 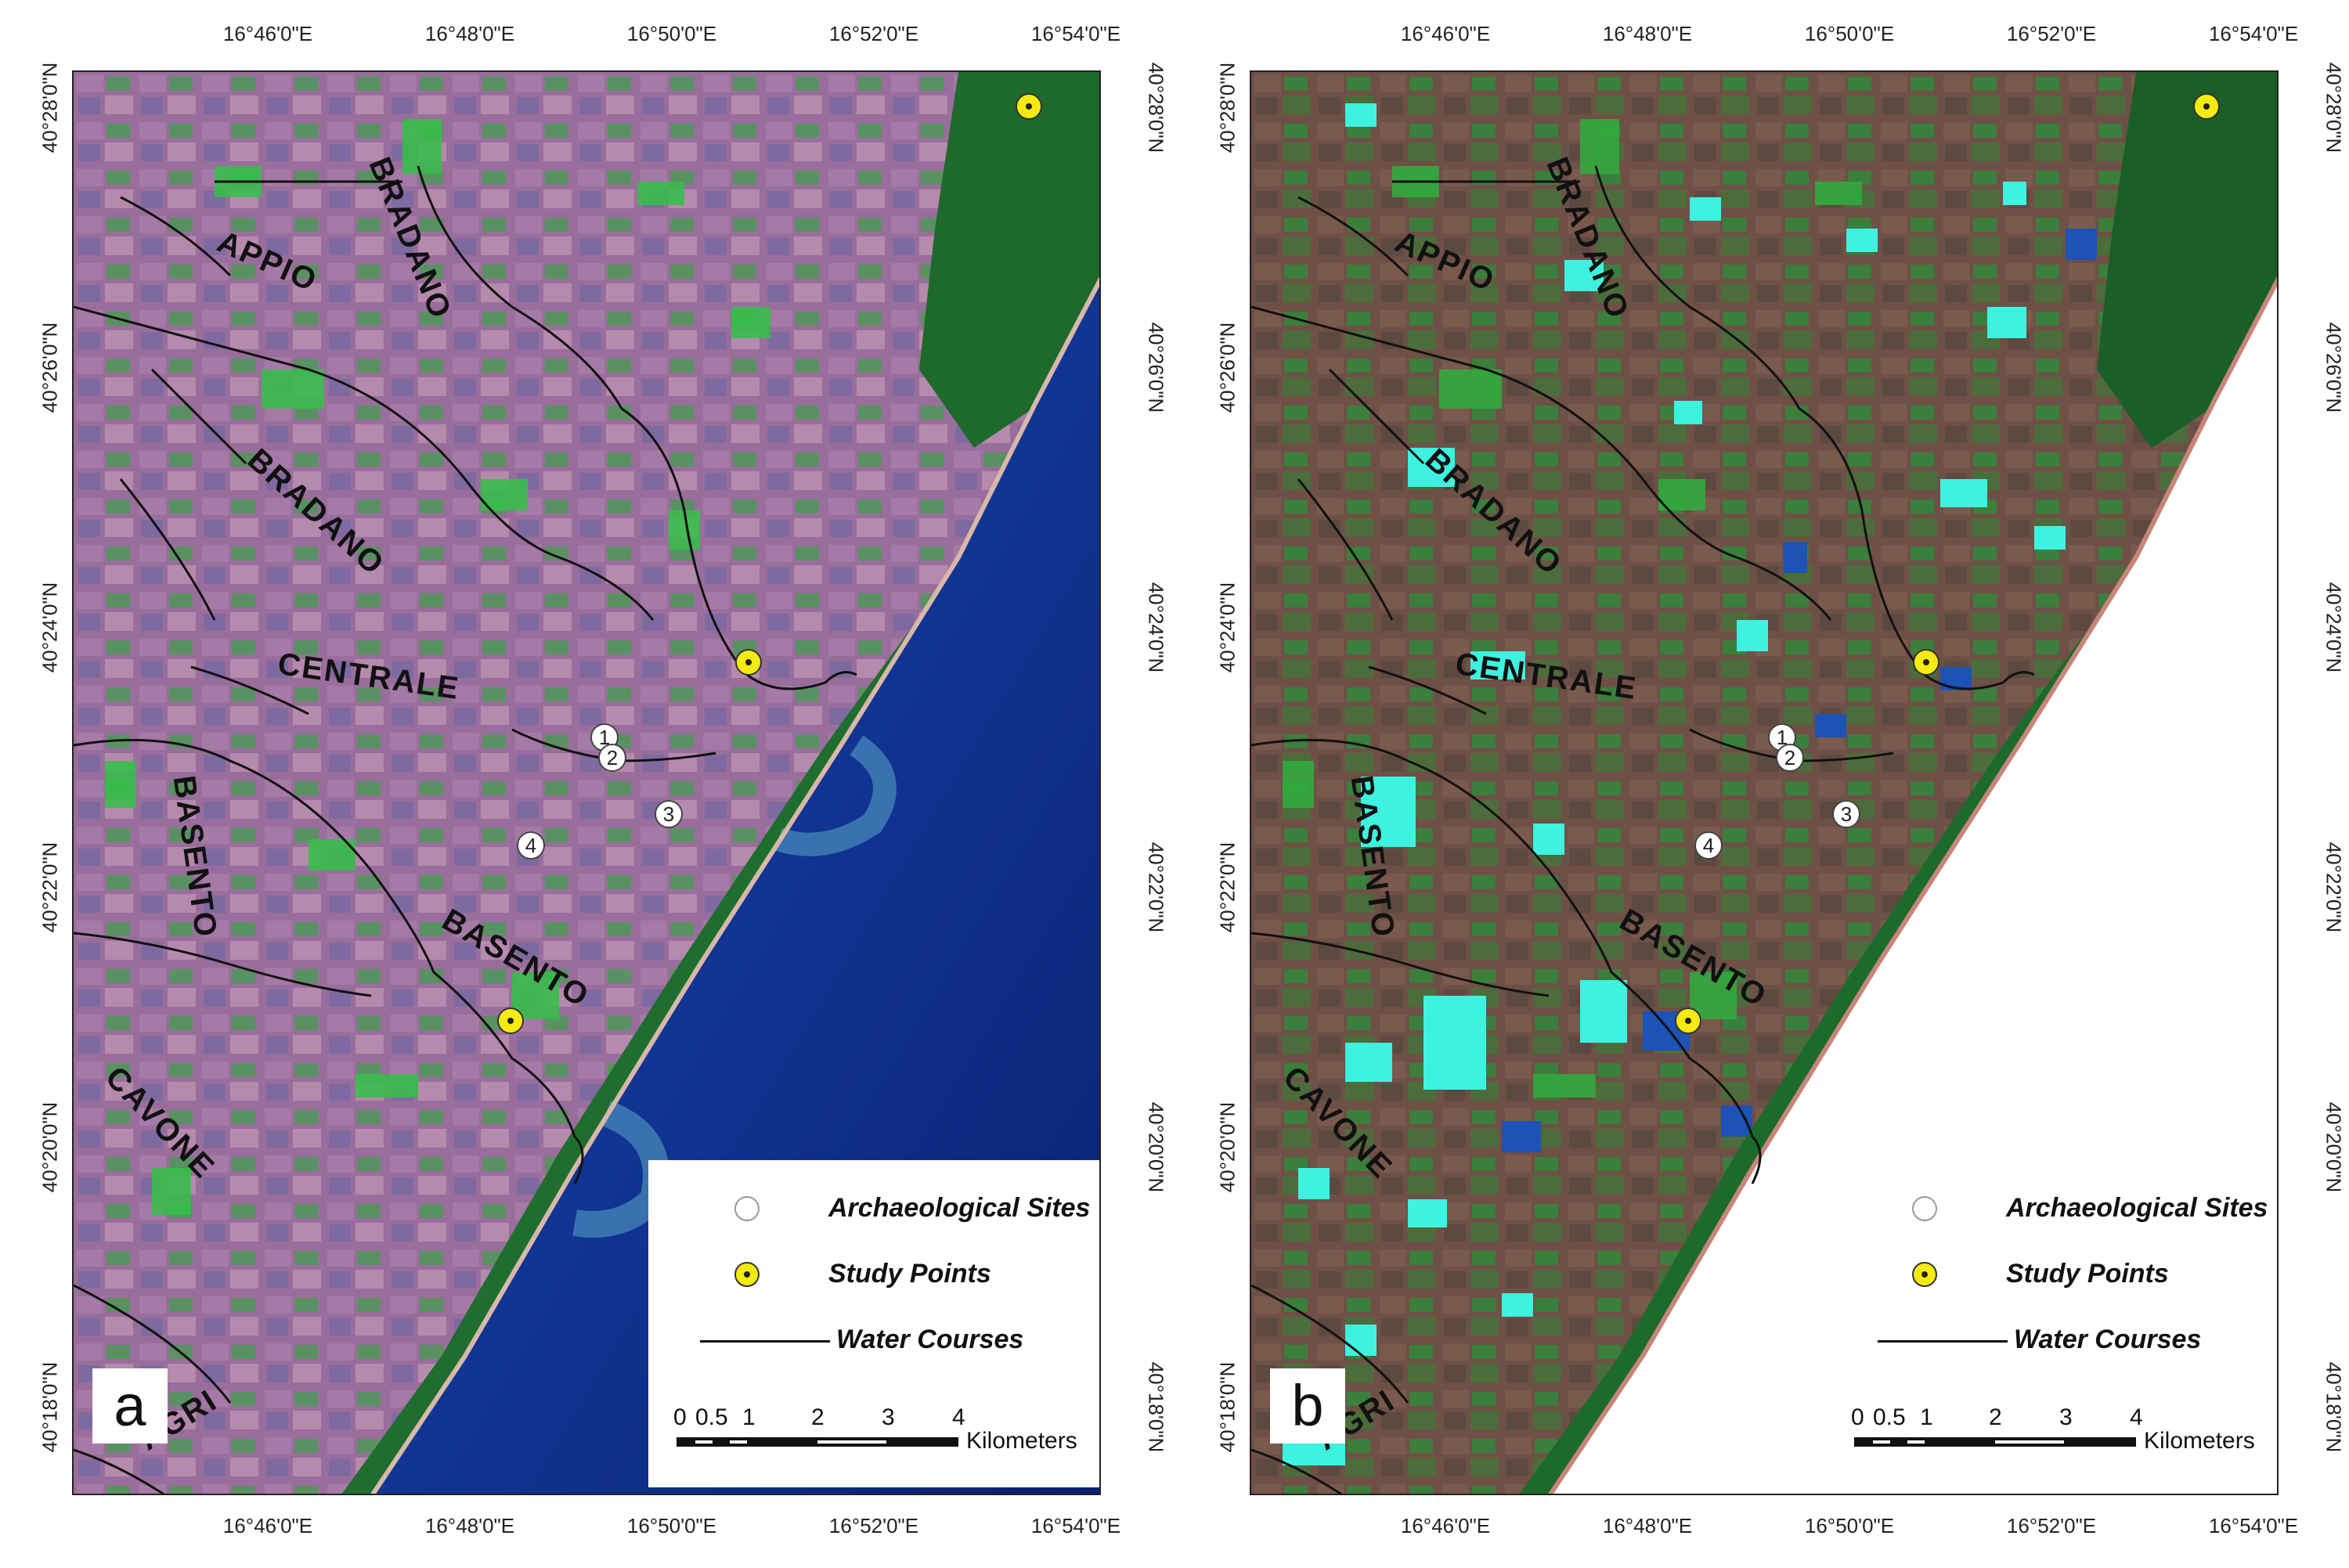 I want to click on panel-letter-b: b, so click(x=1307, y=1406).